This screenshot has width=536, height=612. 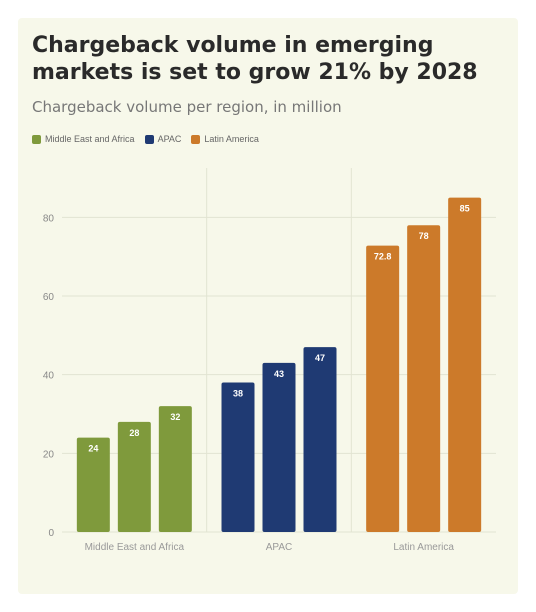 What do you see at coordinates (49, 297) in the screenshot?
I see `y-tick-label: 60` at bounding box center [49, 297].